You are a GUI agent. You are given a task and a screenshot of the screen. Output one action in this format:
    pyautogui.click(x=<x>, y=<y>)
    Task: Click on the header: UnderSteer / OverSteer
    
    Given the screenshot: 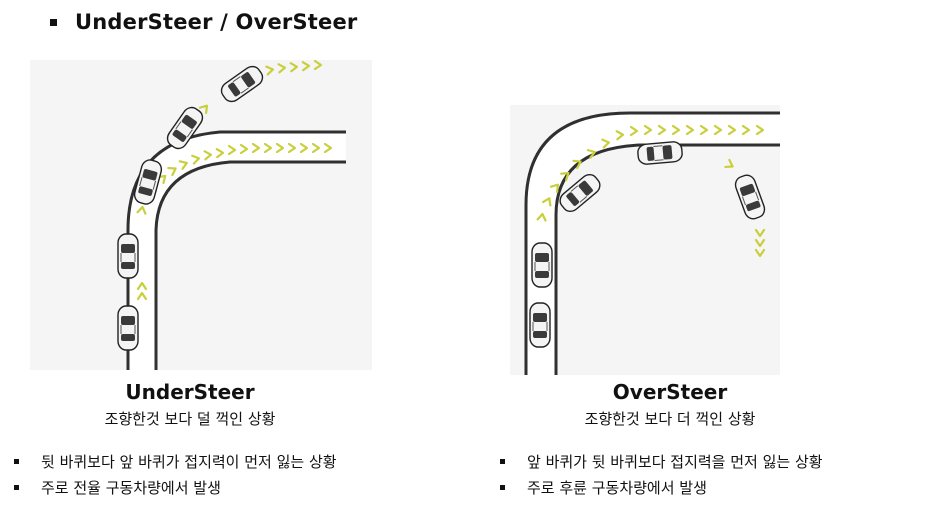 What is the action you would take?
    pyautogui.click(x=203, y=22)
    